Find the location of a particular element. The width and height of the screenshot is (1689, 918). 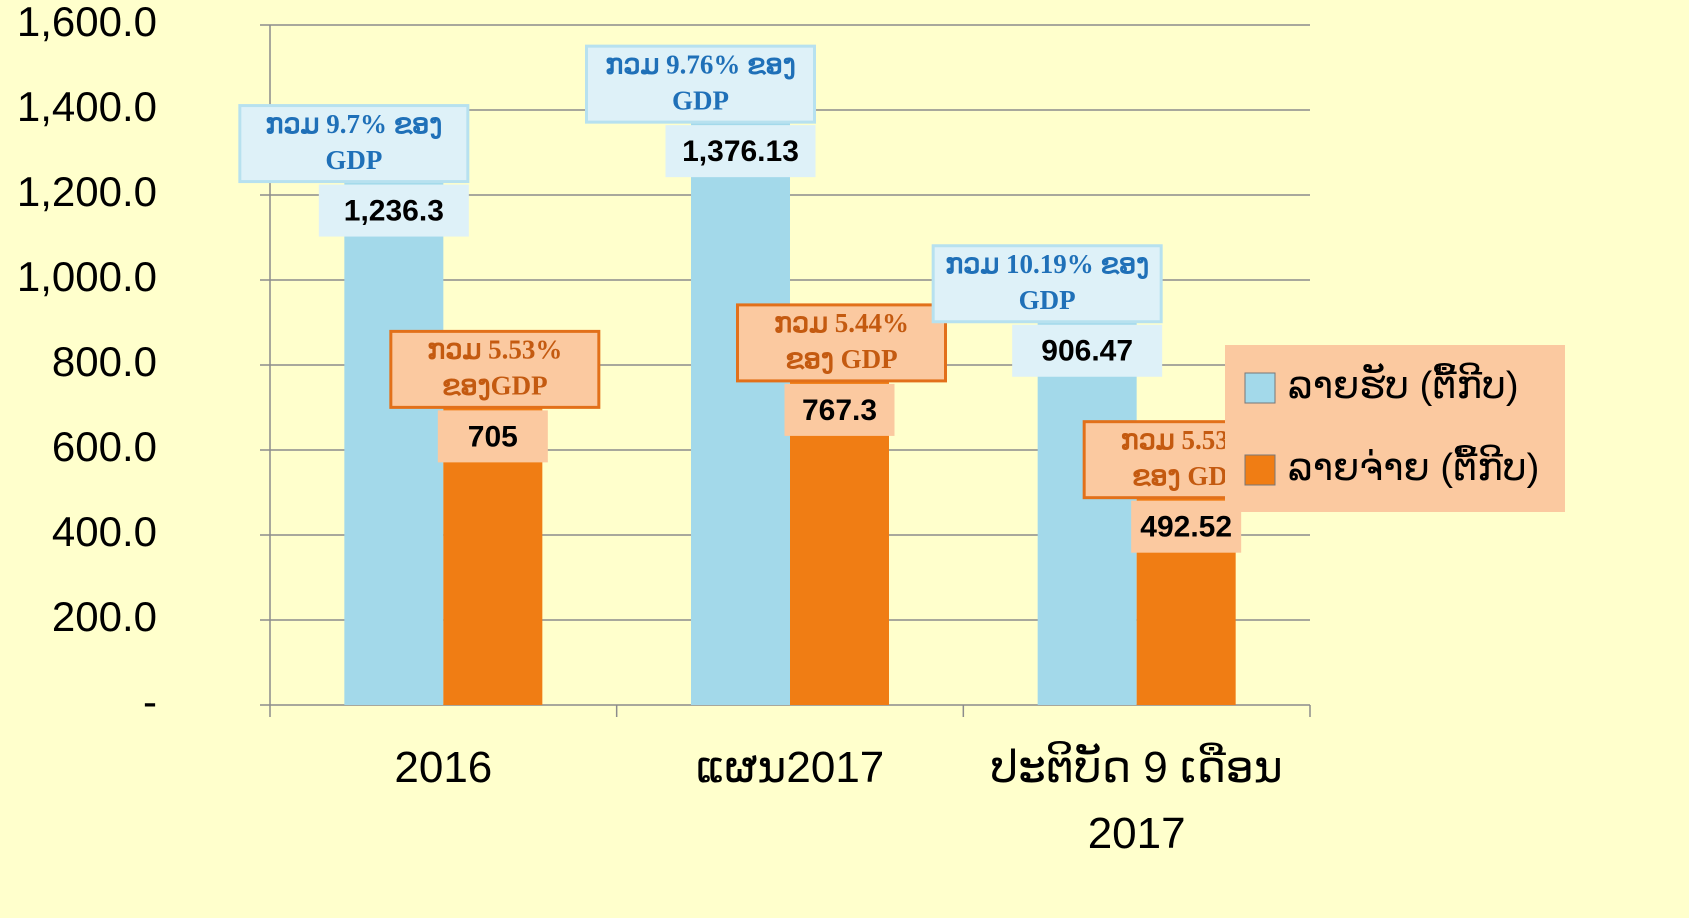

value-label: 1,376.13 is located at coordinates (740, 151).